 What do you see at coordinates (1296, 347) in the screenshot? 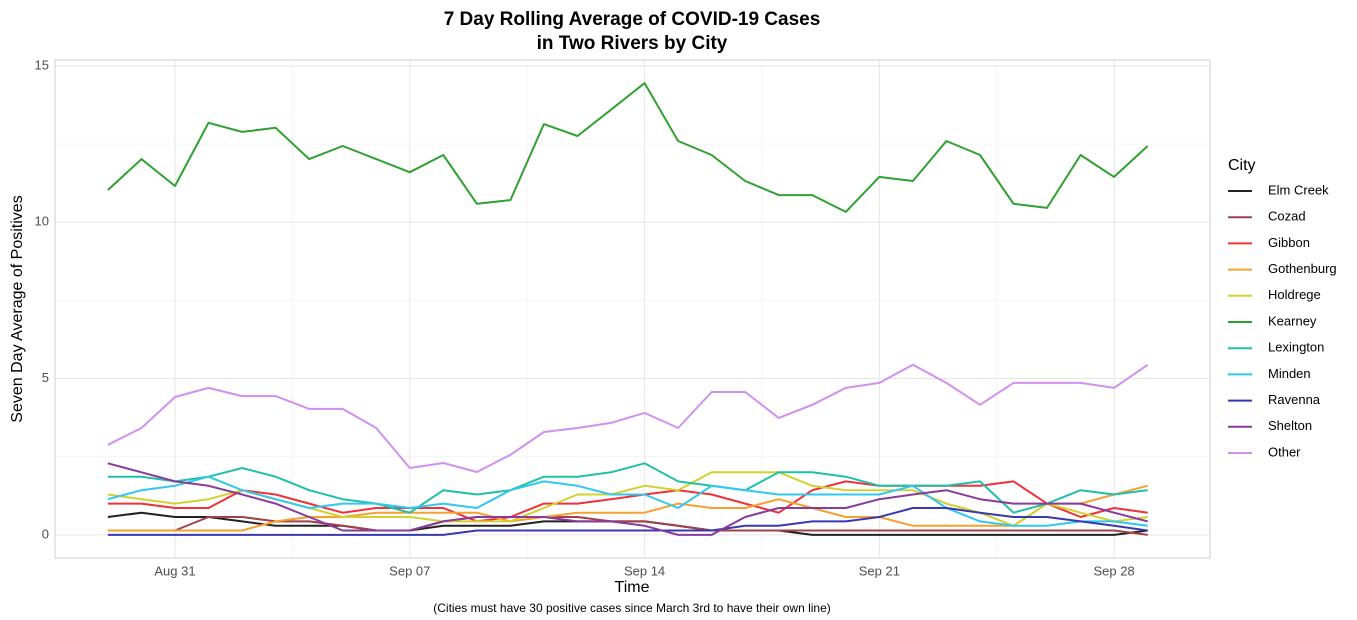
I see `legend-label: Lexington` at bounding box center [1296, 347].